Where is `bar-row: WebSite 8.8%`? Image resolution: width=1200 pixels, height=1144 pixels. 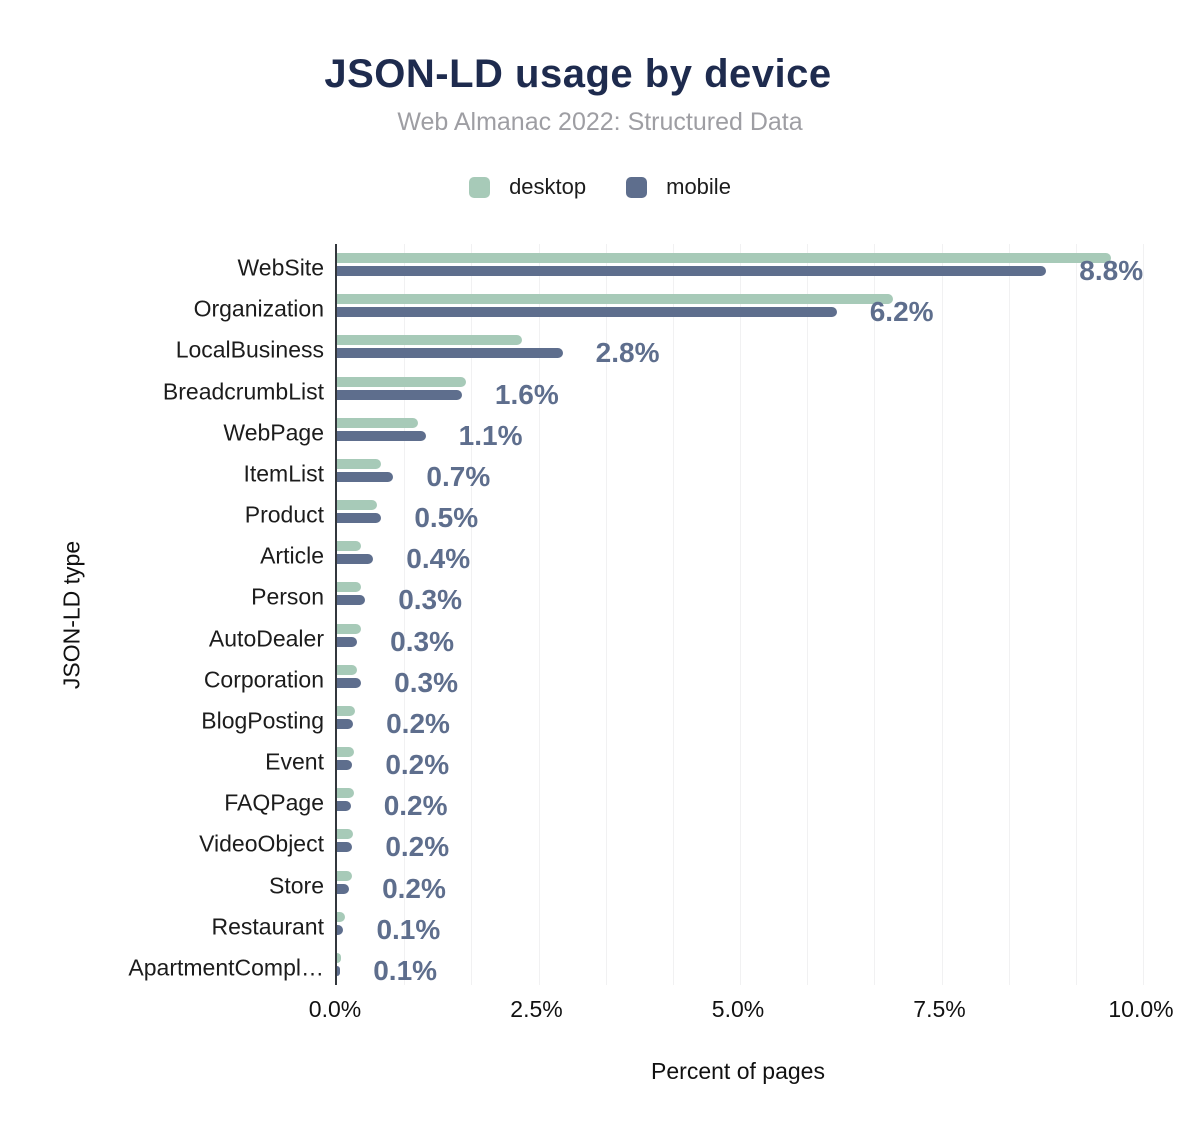
bar-row: WebSite 8.8% is located at coordinates (690, 265).